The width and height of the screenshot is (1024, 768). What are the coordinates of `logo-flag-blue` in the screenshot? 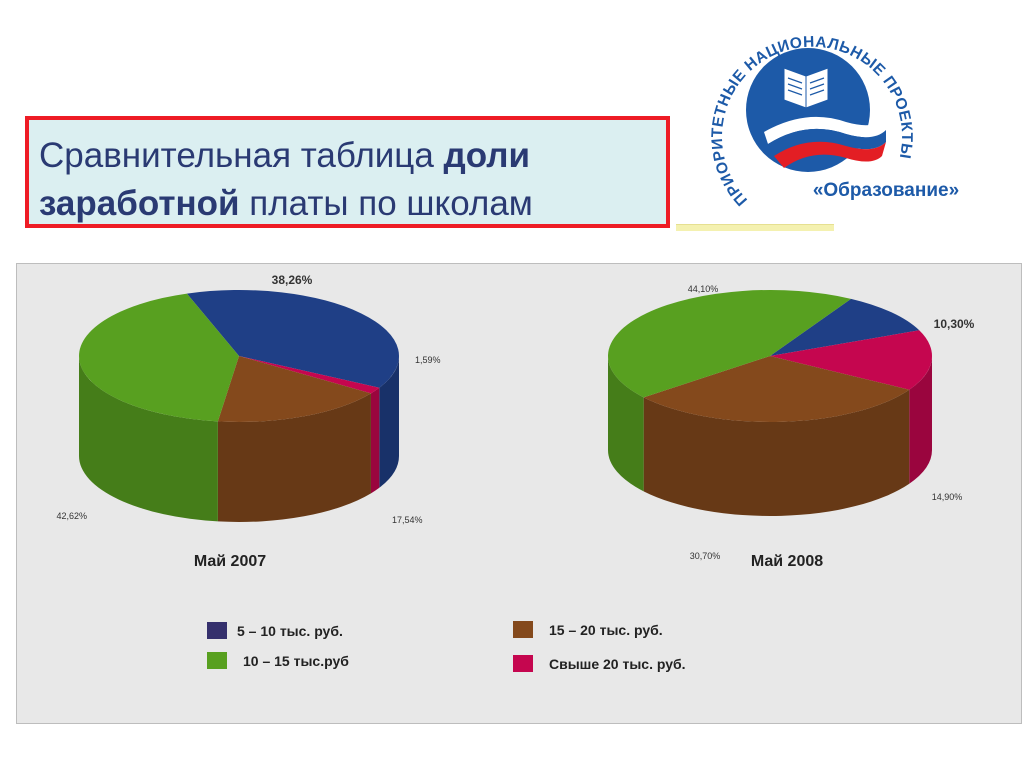 It's located at (827, 142).